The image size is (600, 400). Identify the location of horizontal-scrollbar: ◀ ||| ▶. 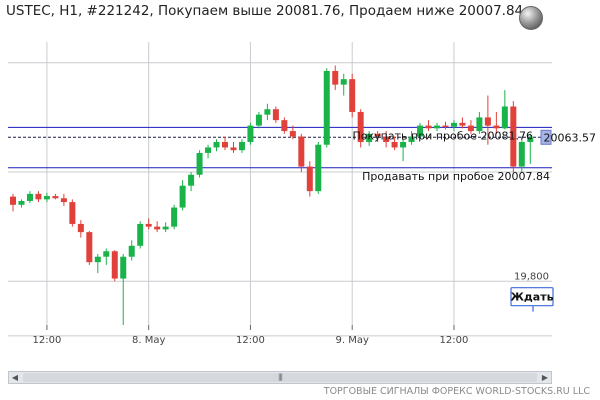
(280, 377).